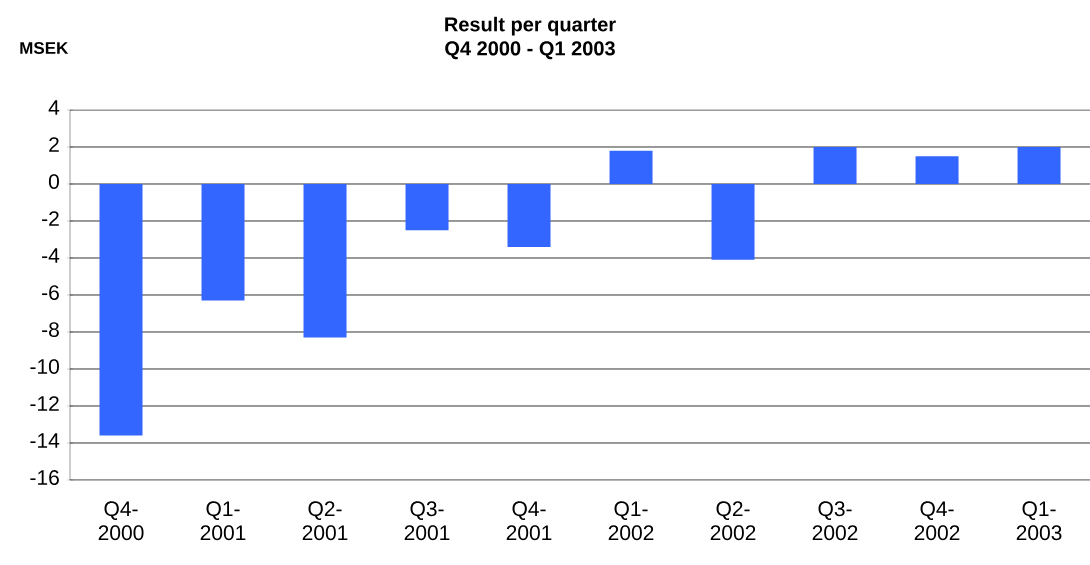  I want to click on y-axis-title: MSEK, so click(44, 48).